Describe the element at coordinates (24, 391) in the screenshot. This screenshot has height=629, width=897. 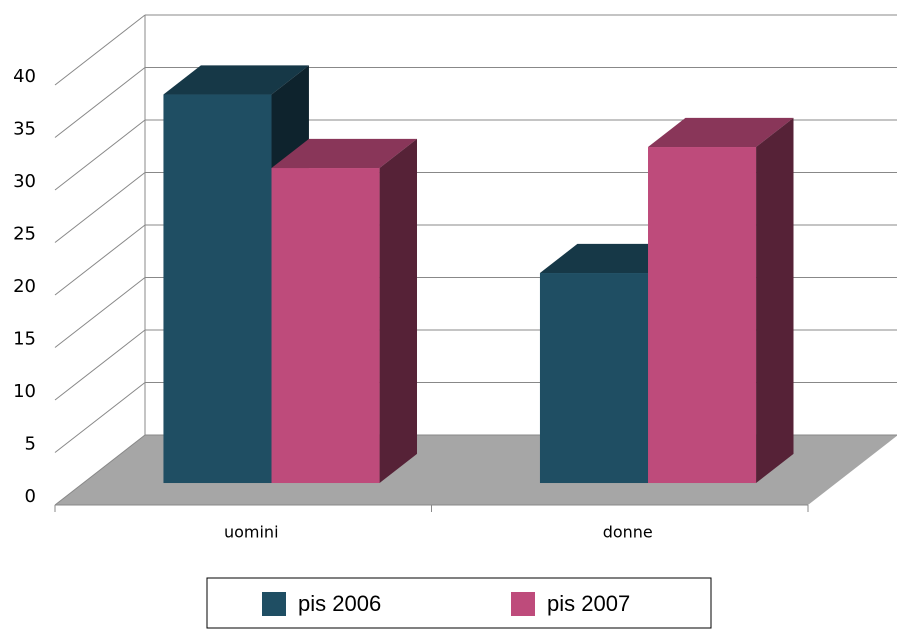
I see `y-tick-label: 10` at that location.